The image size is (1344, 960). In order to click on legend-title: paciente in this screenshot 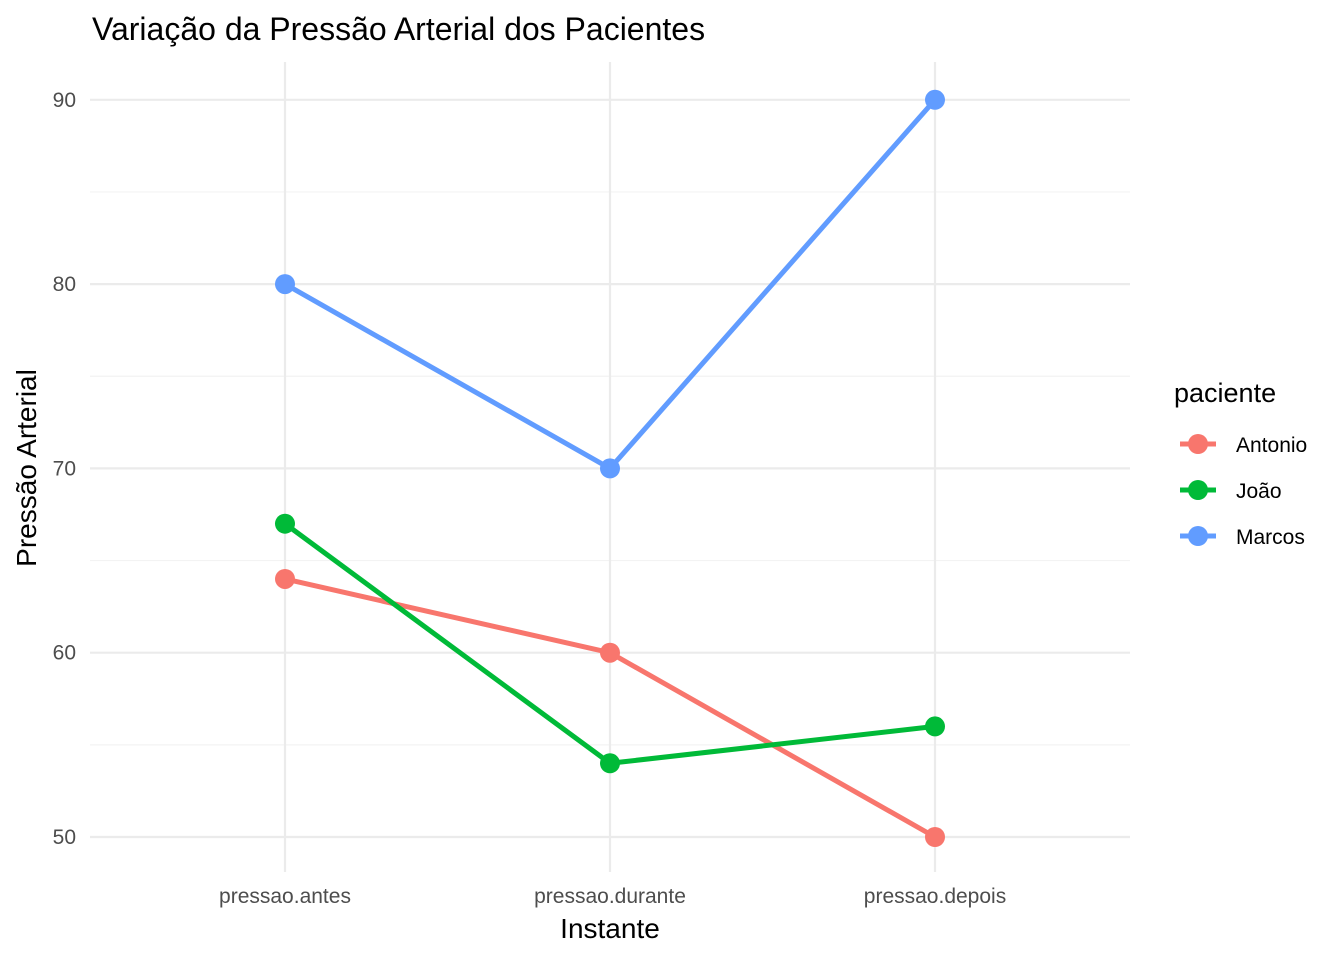, I will do `click(1225, 393)`.